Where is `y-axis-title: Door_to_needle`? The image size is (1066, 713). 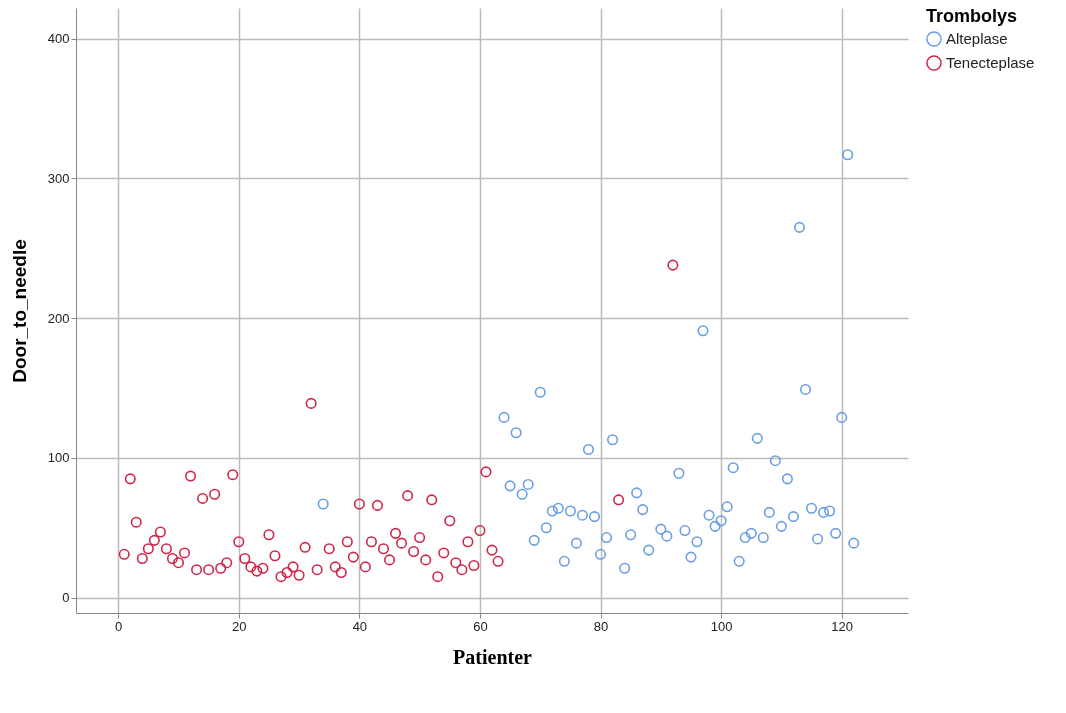 y-axis-title: Door_to_needle is located at coordinates (19, 311).